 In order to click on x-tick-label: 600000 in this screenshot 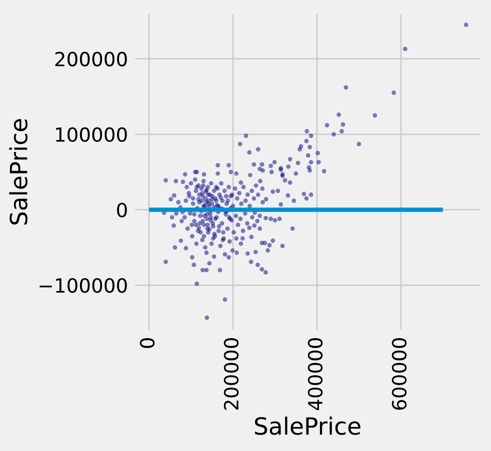, I will do `click(399, 374)`.